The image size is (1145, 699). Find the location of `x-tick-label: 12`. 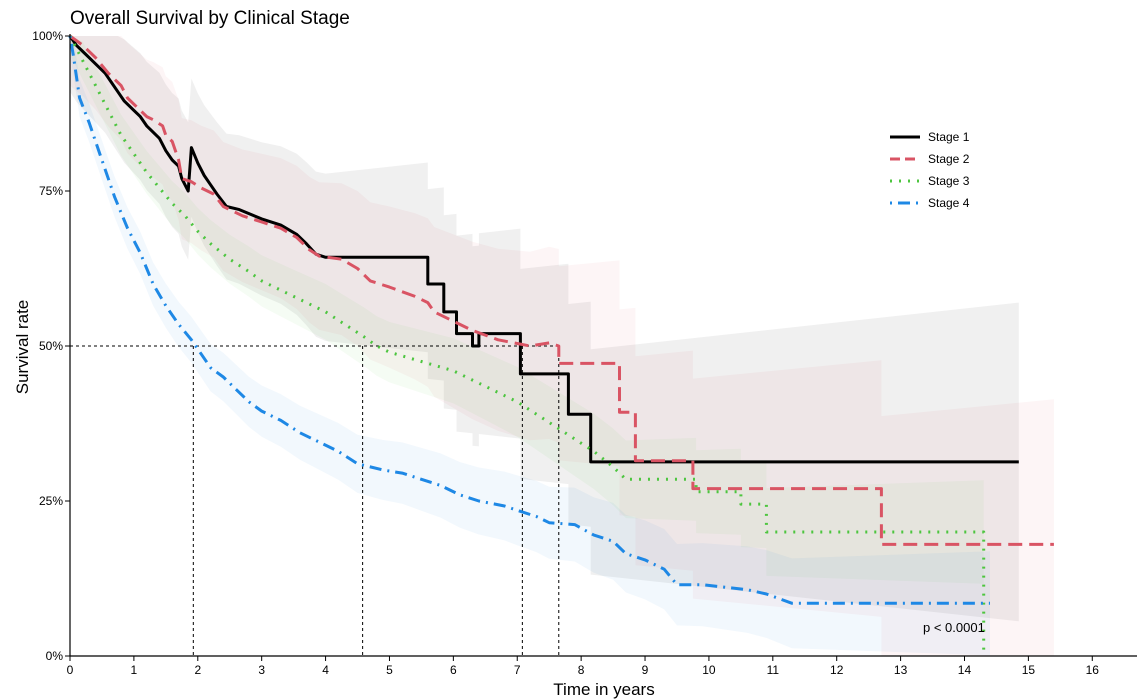

x-tick-label: 12 is located at coordinates (837, 670).